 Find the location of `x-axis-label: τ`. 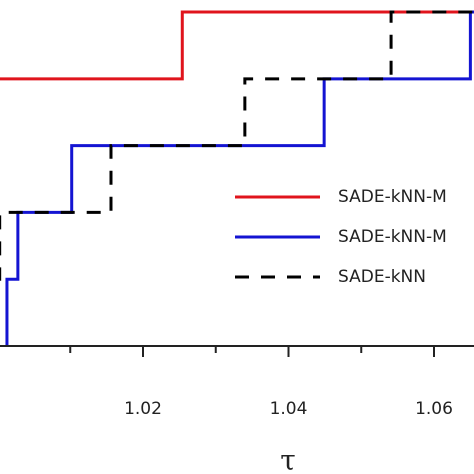

x-axis-label: τ is located at coordinates (288, 459).